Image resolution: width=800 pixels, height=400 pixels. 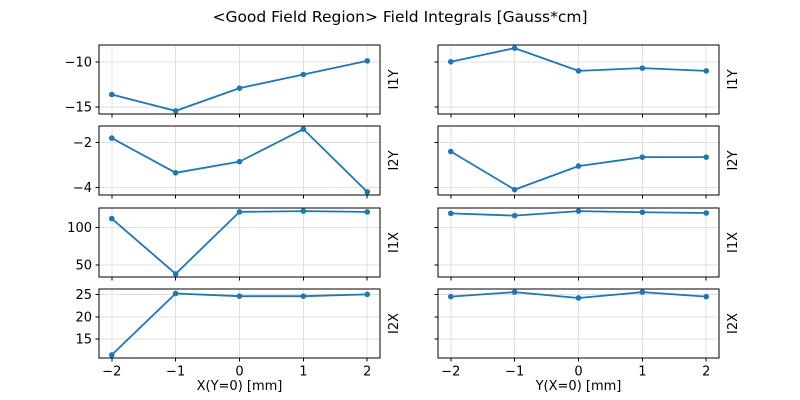 What do you see at coordinates (83, 340) in the screenshot?
I see `y-tick-label: 15` at bounding box center [83, 340].